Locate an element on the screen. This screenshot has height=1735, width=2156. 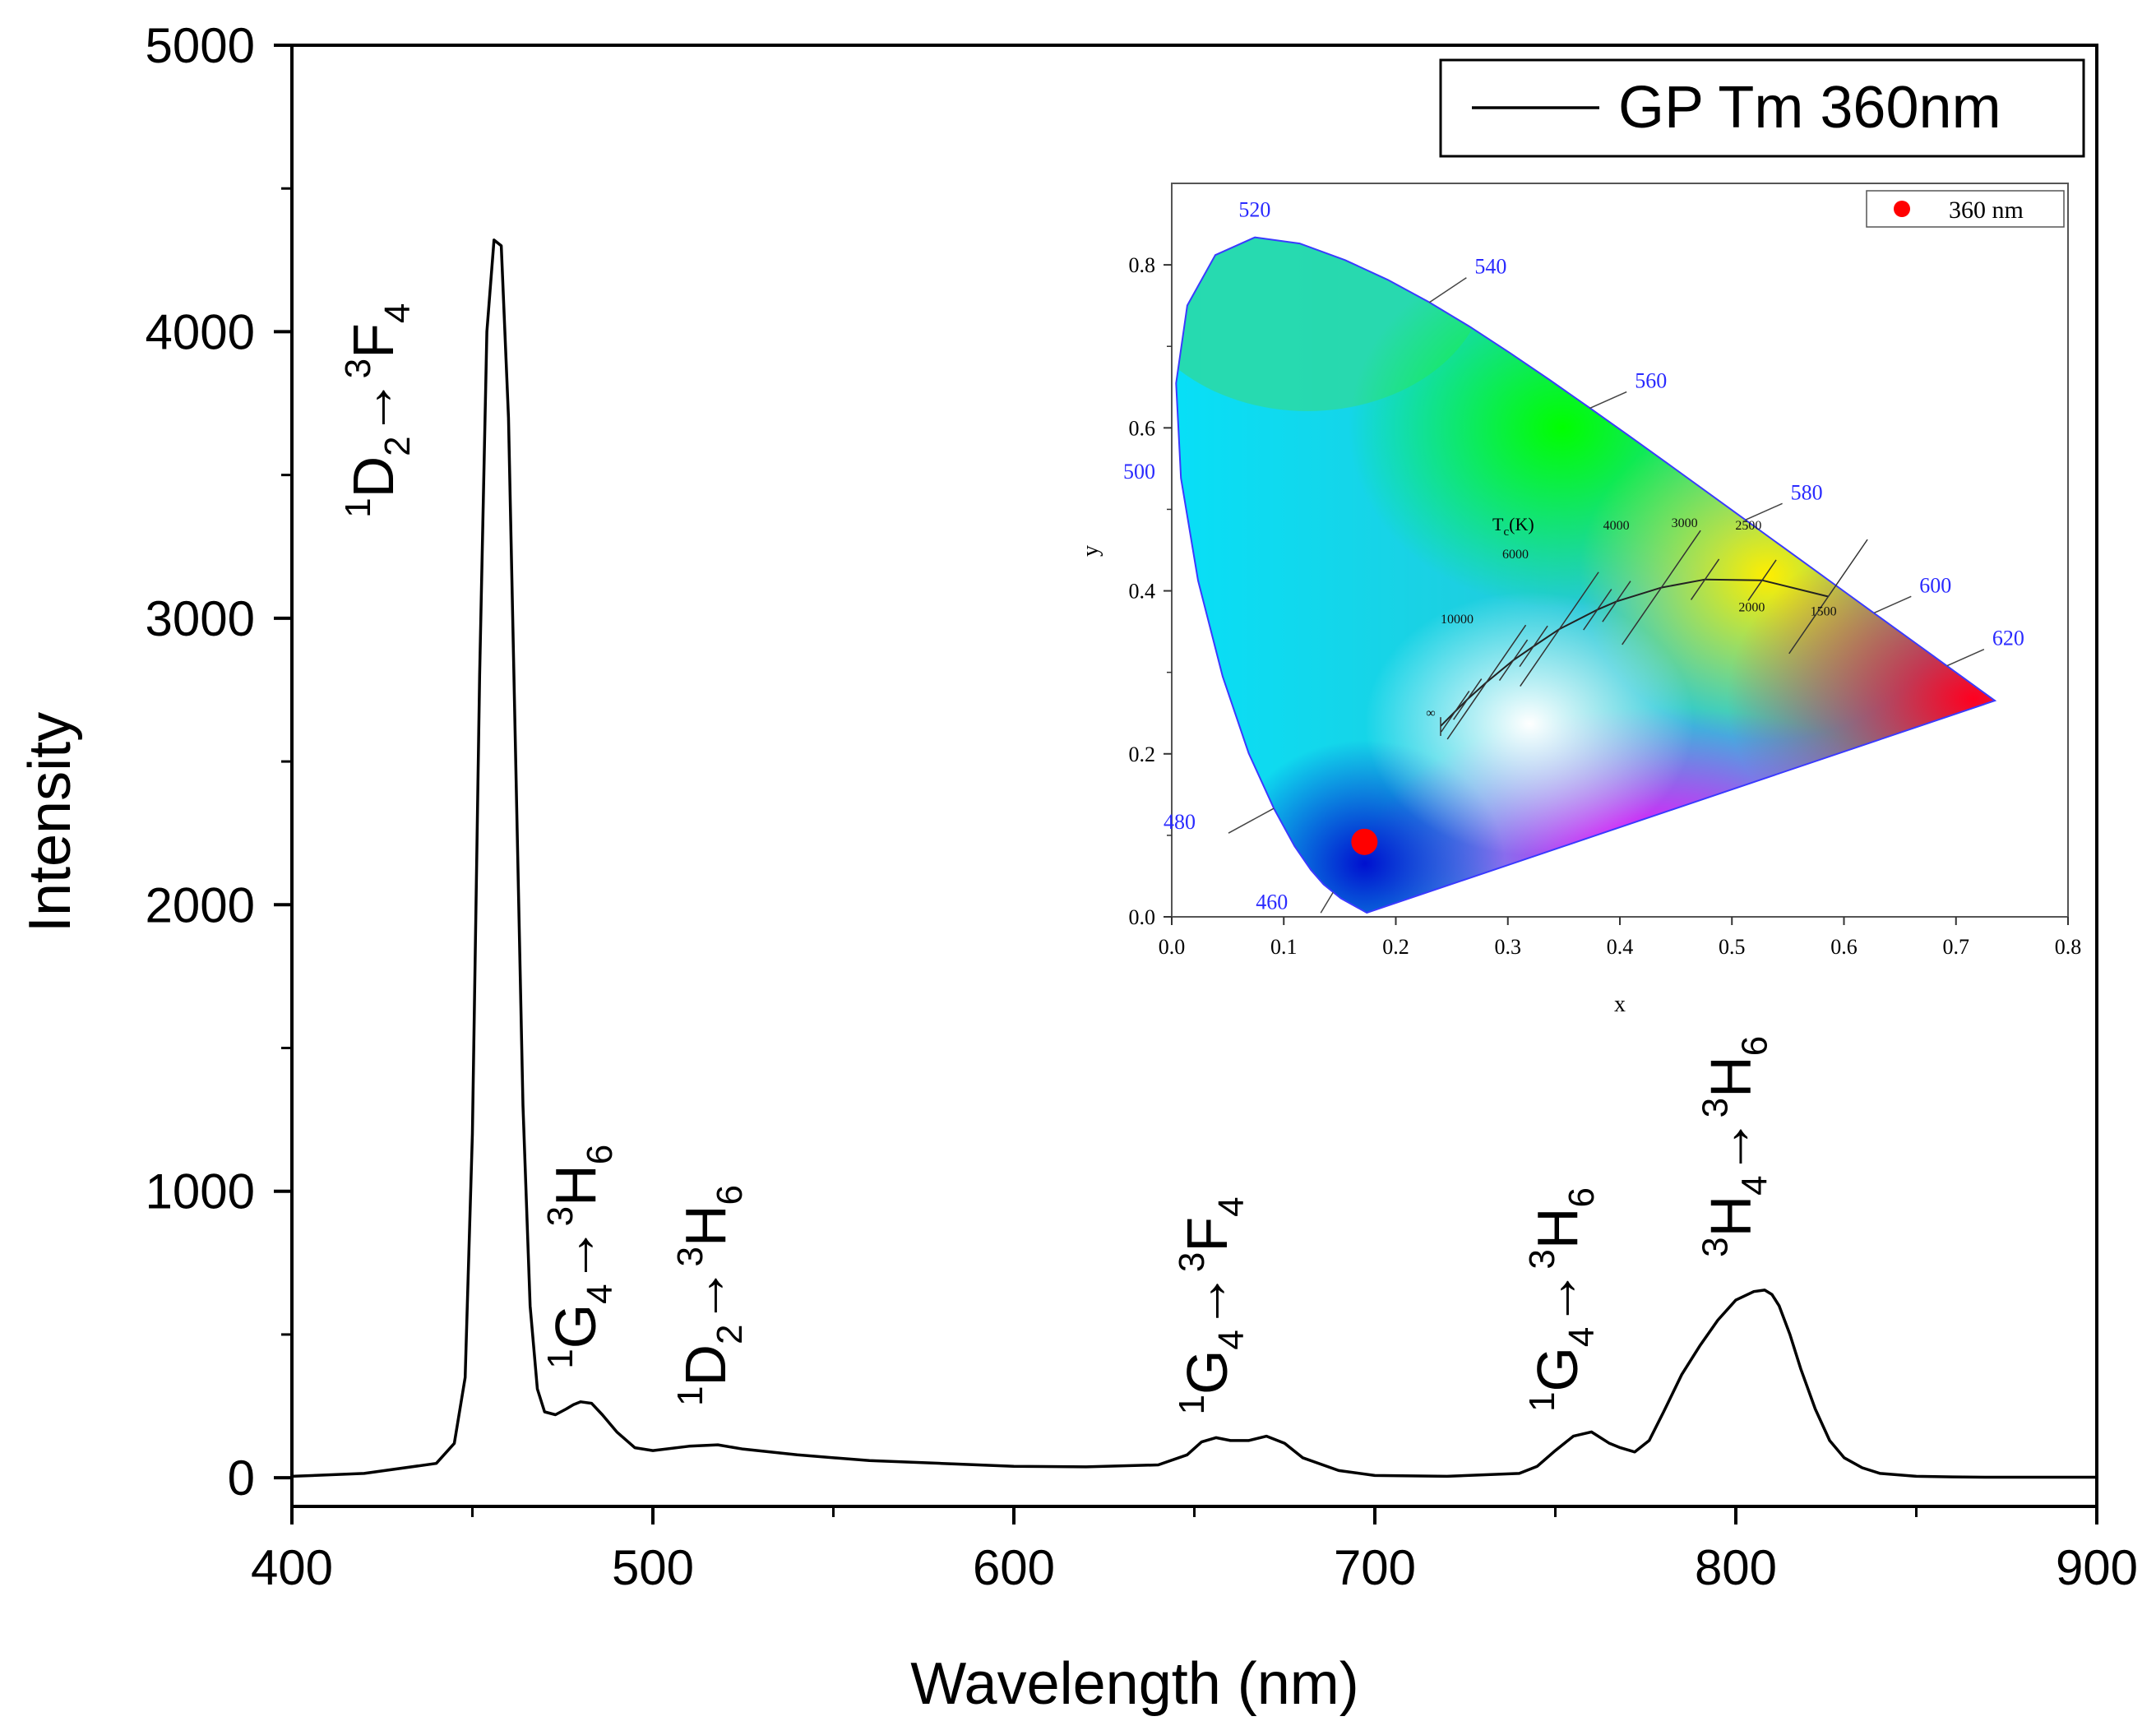
planckian-title-unit: (K) is located at coordinates (1521, 524).